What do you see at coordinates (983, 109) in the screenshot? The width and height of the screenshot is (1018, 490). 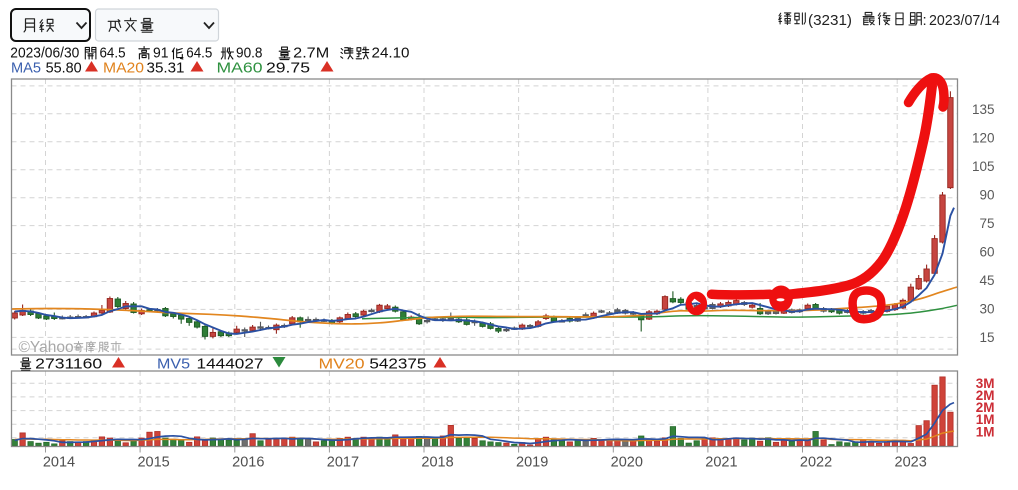 I see `svg-text: 135` at bounding box center [983, 109].